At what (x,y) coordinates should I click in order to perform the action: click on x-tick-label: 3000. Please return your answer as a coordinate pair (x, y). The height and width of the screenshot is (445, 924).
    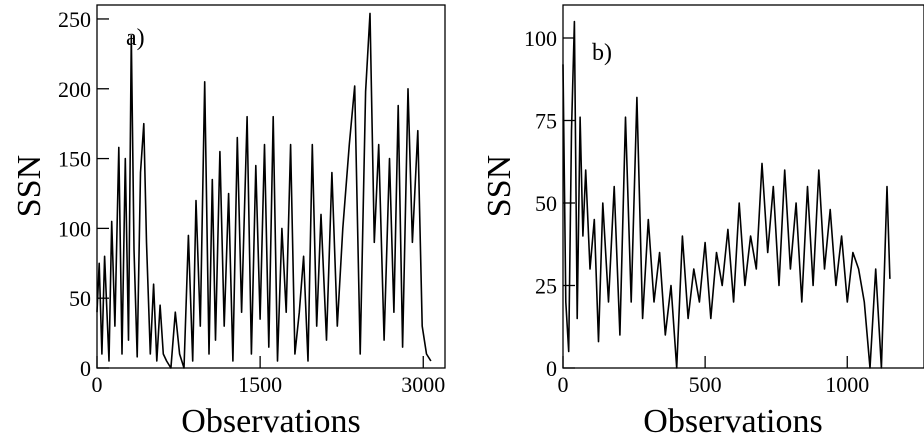
    Looking at the image, I should click on (423, 384).